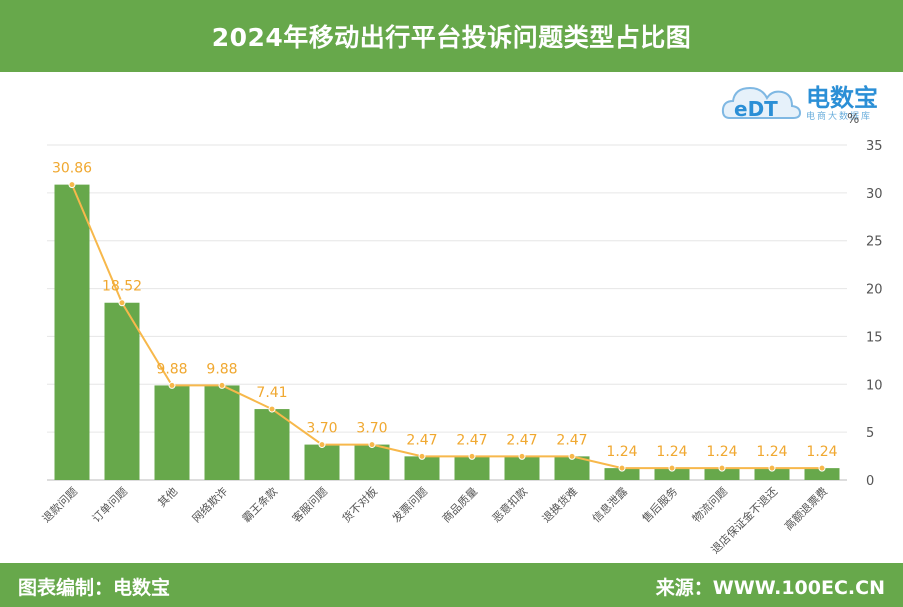 Image resolution: width=903 pixels, height=607 pixels. What do you see at coordinates (874, 194) in the screenshot?
I see `y-tick-label: 30` at bounding box center [874, 194].